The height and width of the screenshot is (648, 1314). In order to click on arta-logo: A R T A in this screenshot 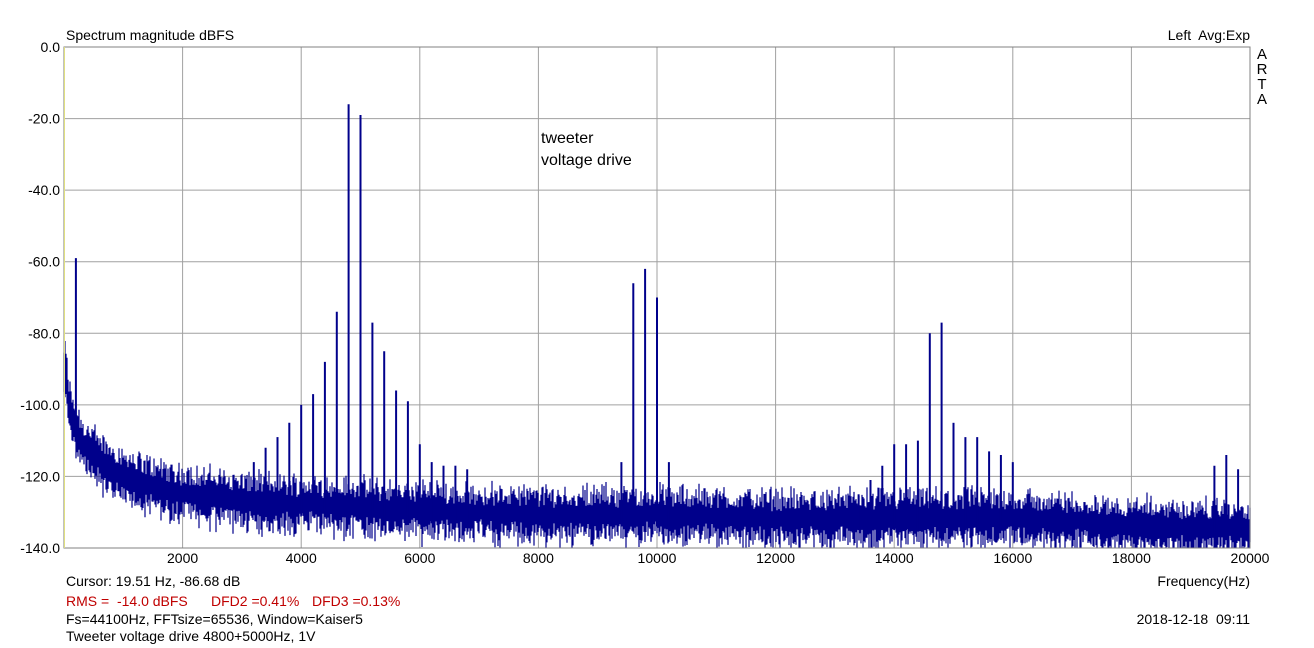, I will do `click(1262, 77)`.